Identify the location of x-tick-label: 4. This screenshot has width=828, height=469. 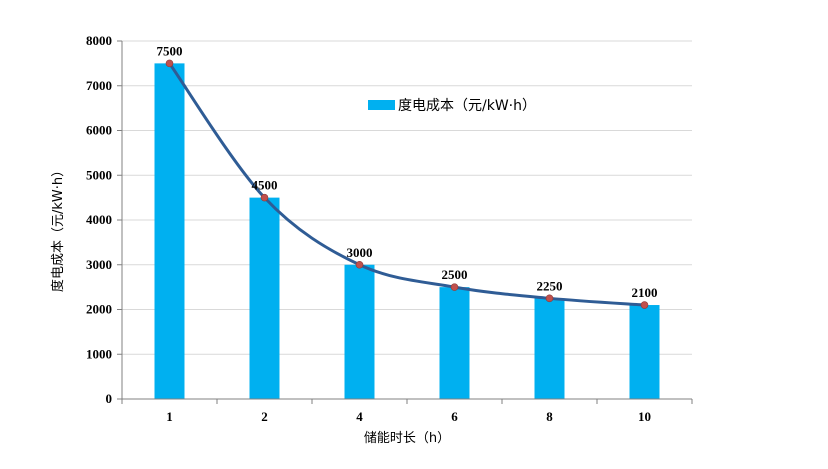
(359, 416).